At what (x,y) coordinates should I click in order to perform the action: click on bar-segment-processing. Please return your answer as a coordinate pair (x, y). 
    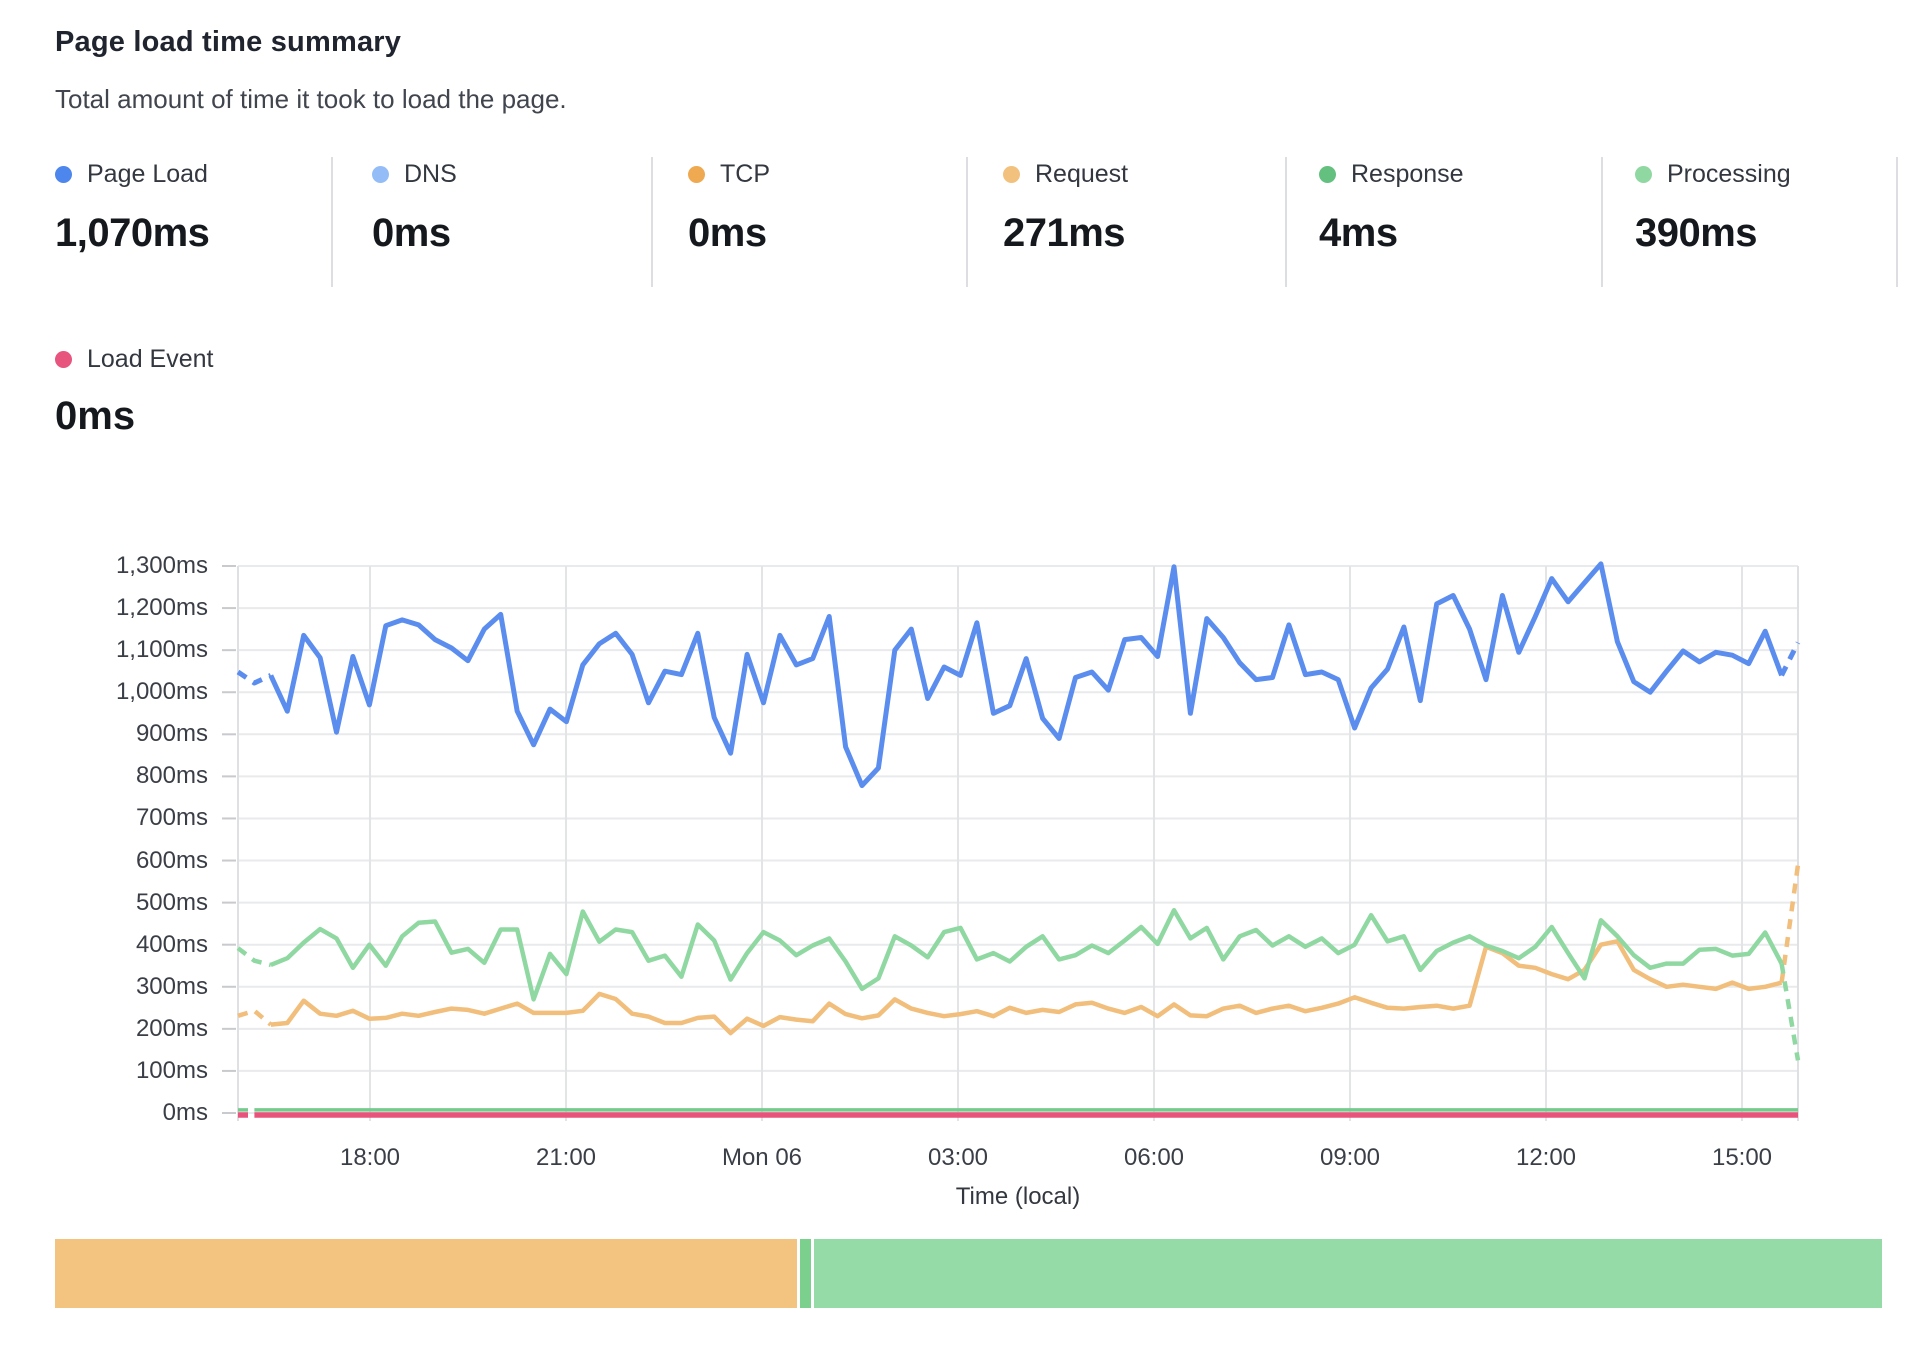
    Looking at the image, I should click on (1348, 1273).